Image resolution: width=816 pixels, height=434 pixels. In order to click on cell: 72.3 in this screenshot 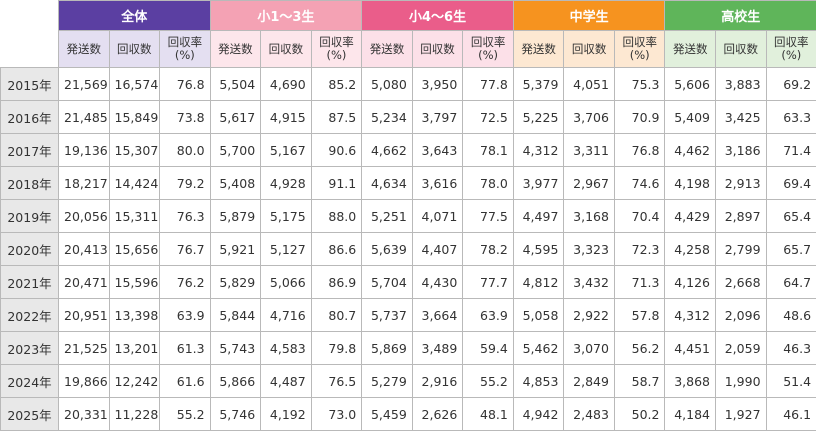, I will do `click(639, 249)`.